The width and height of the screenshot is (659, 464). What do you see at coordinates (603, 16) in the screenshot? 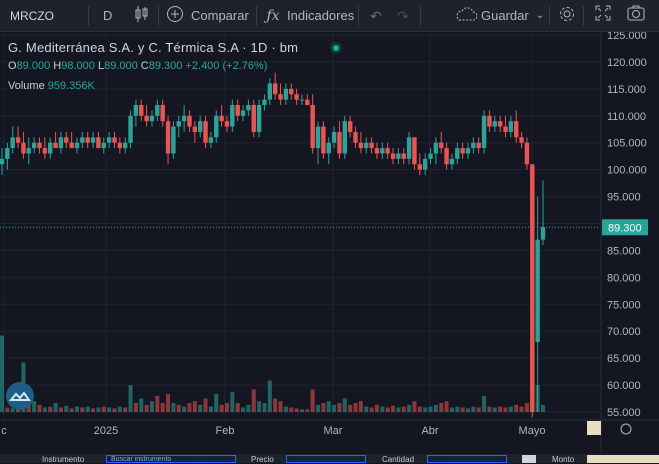
I see `fullscreen-icon` at bounding box center [603, 16].